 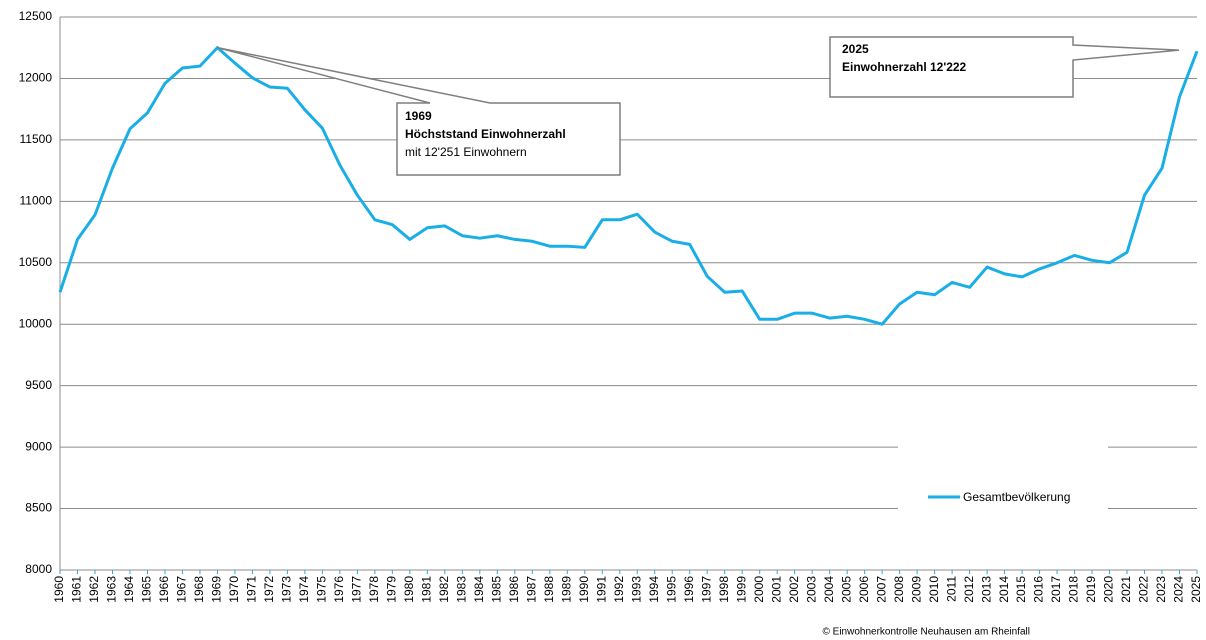 What do you see at coordinates (531, 589) in the screenshot?
I see `x-tick-label: 1987` at bounding box center [531, 589].